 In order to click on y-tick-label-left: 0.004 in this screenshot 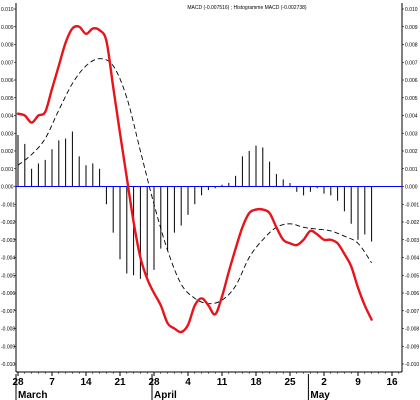, I will do `click(7, 117)`.